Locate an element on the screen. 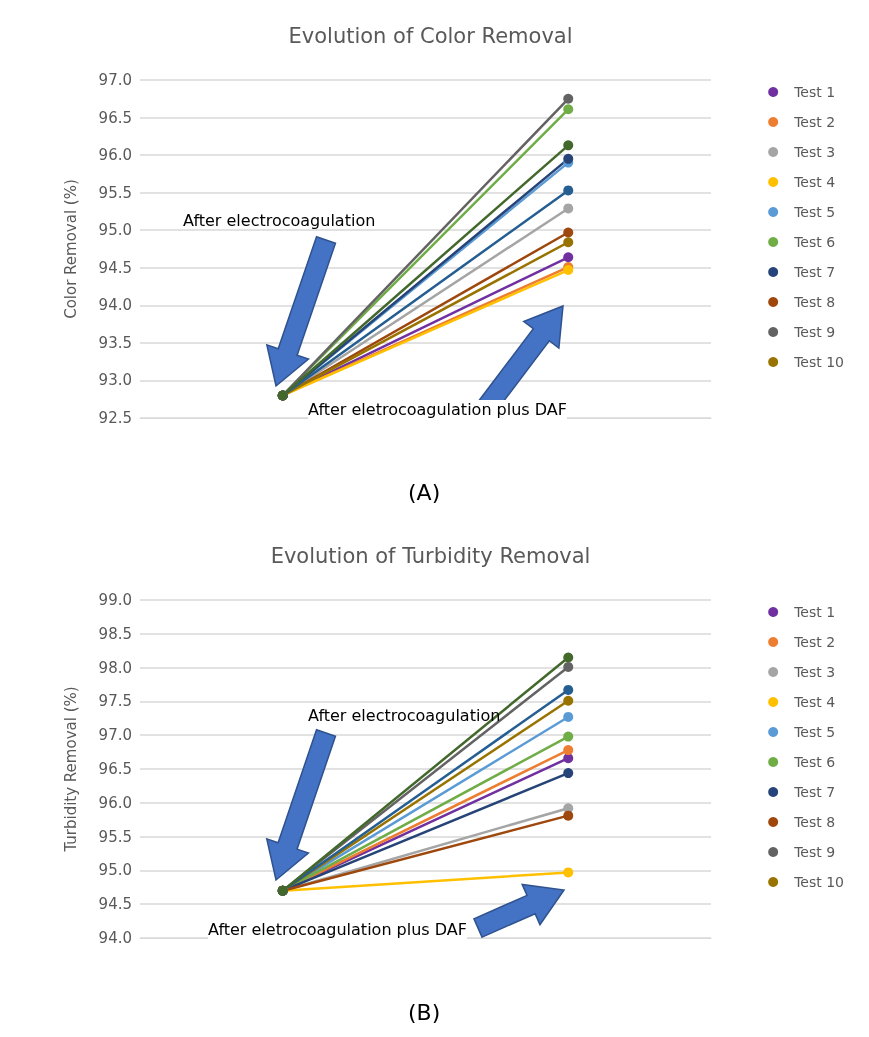  text: (A) is located at coordinates (424, 492).